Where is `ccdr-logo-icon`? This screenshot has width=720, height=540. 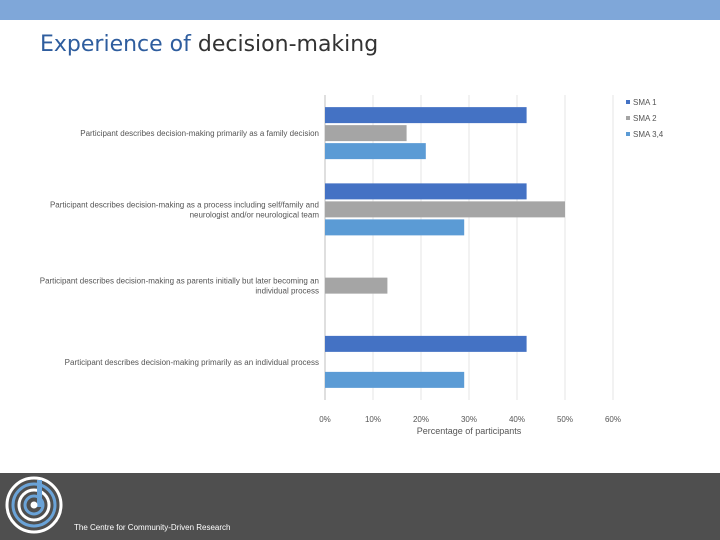
ccdr-logo-icon is located at coordinates (34, 505).